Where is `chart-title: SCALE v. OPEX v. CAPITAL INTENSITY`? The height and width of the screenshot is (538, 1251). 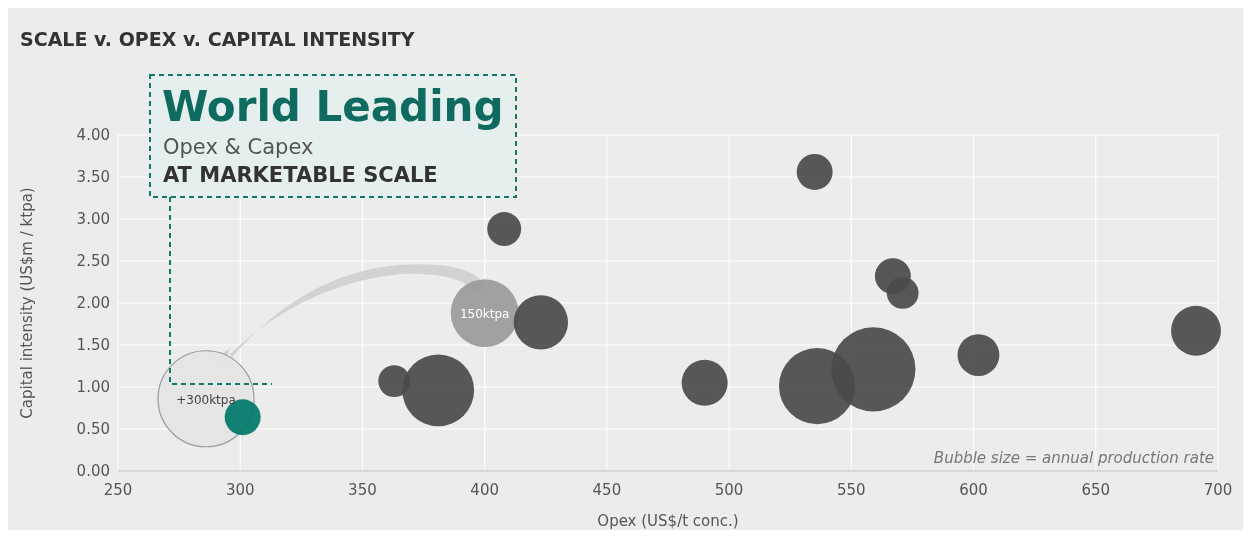
chart-title: SCALE v. OPEX v. CAPITAL INTENSITY is located at coordinates (217, 39).